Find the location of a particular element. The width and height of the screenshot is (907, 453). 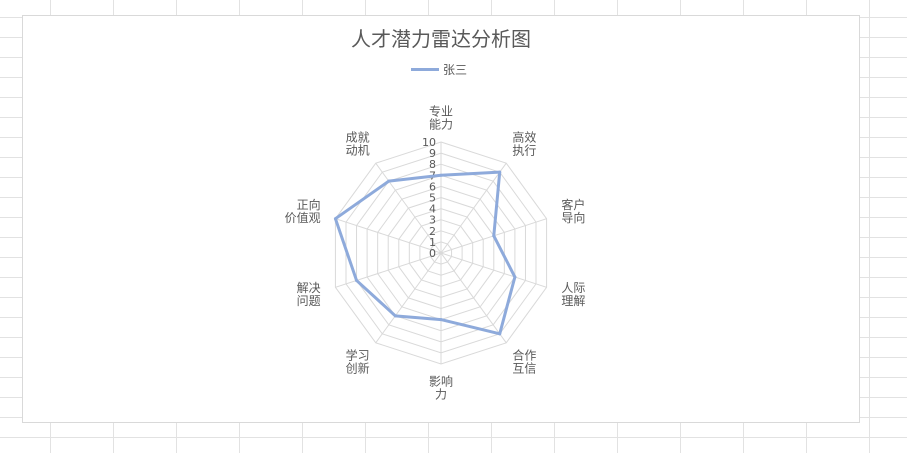

tick-label: 3 is located at coordinates (432, 220).